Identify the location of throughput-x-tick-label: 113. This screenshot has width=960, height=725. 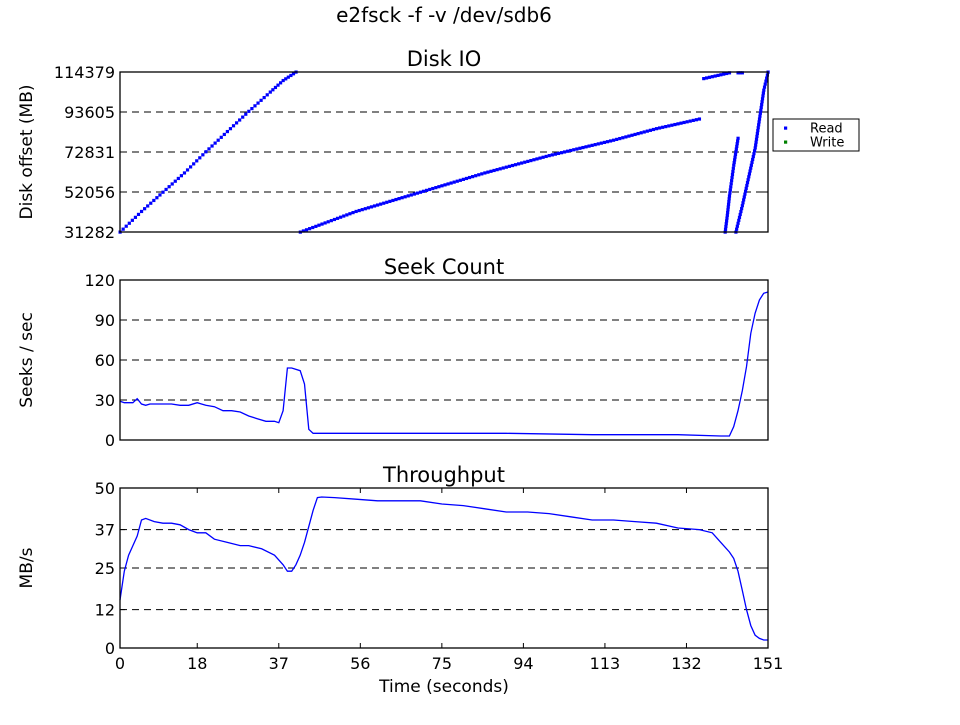
(605, 663).